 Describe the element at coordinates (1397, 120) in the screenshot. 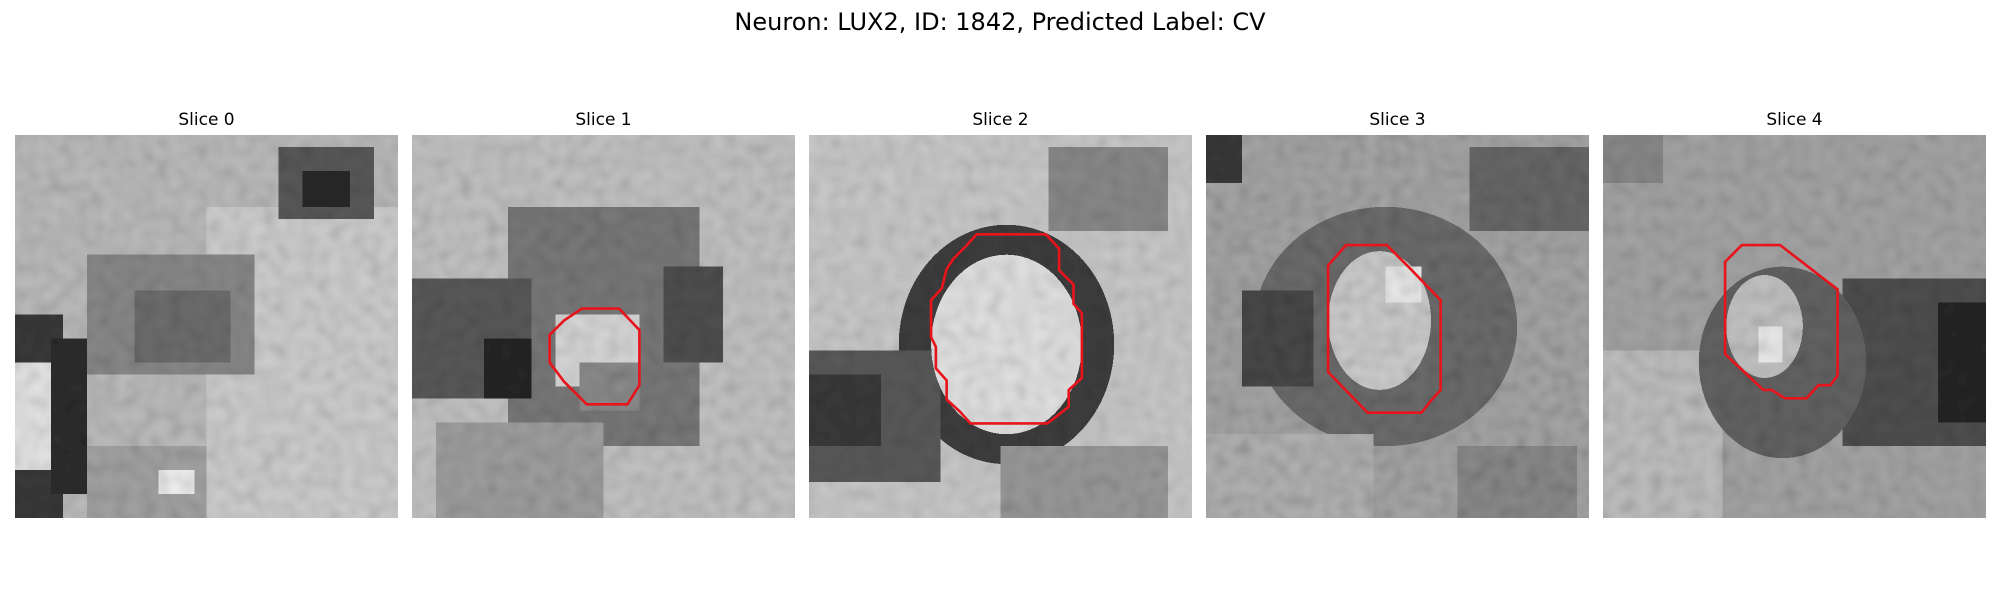

I see `slice-title-3: Slice 3` at that location.